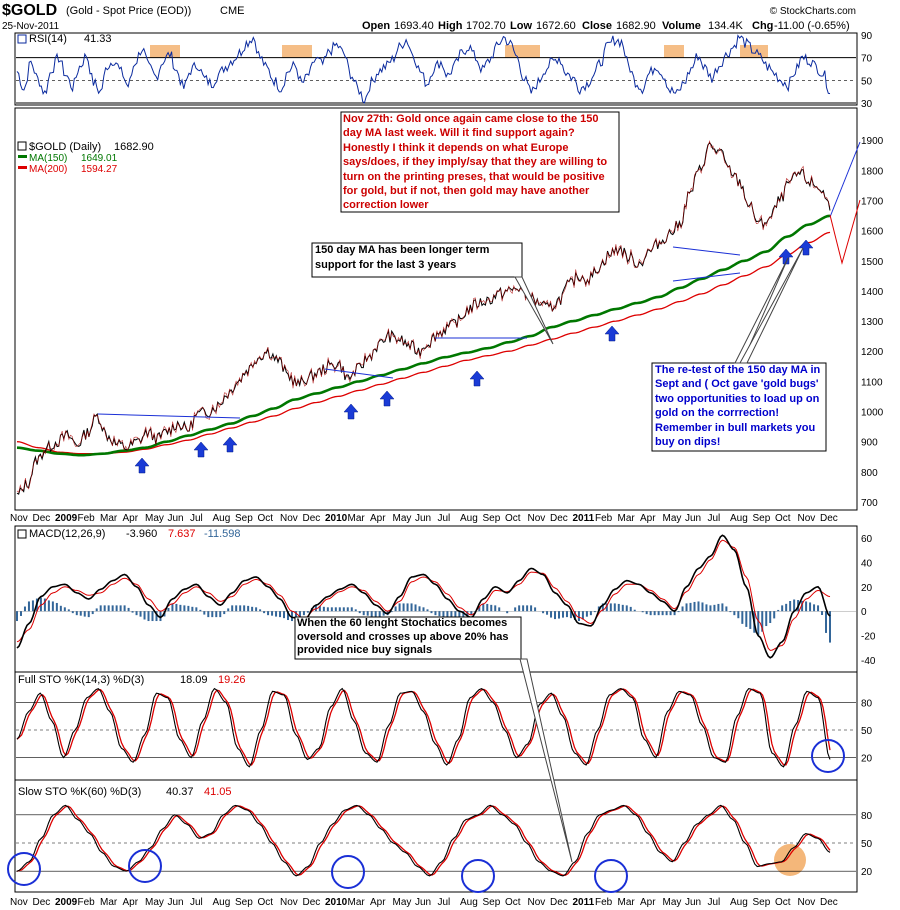 The width and height of the screenshot is (900, 910). What do you see at coordinates (867, 731) in the screenshot?
I see `full-sto-tick-label: 50` at bounding box center [867, 731].